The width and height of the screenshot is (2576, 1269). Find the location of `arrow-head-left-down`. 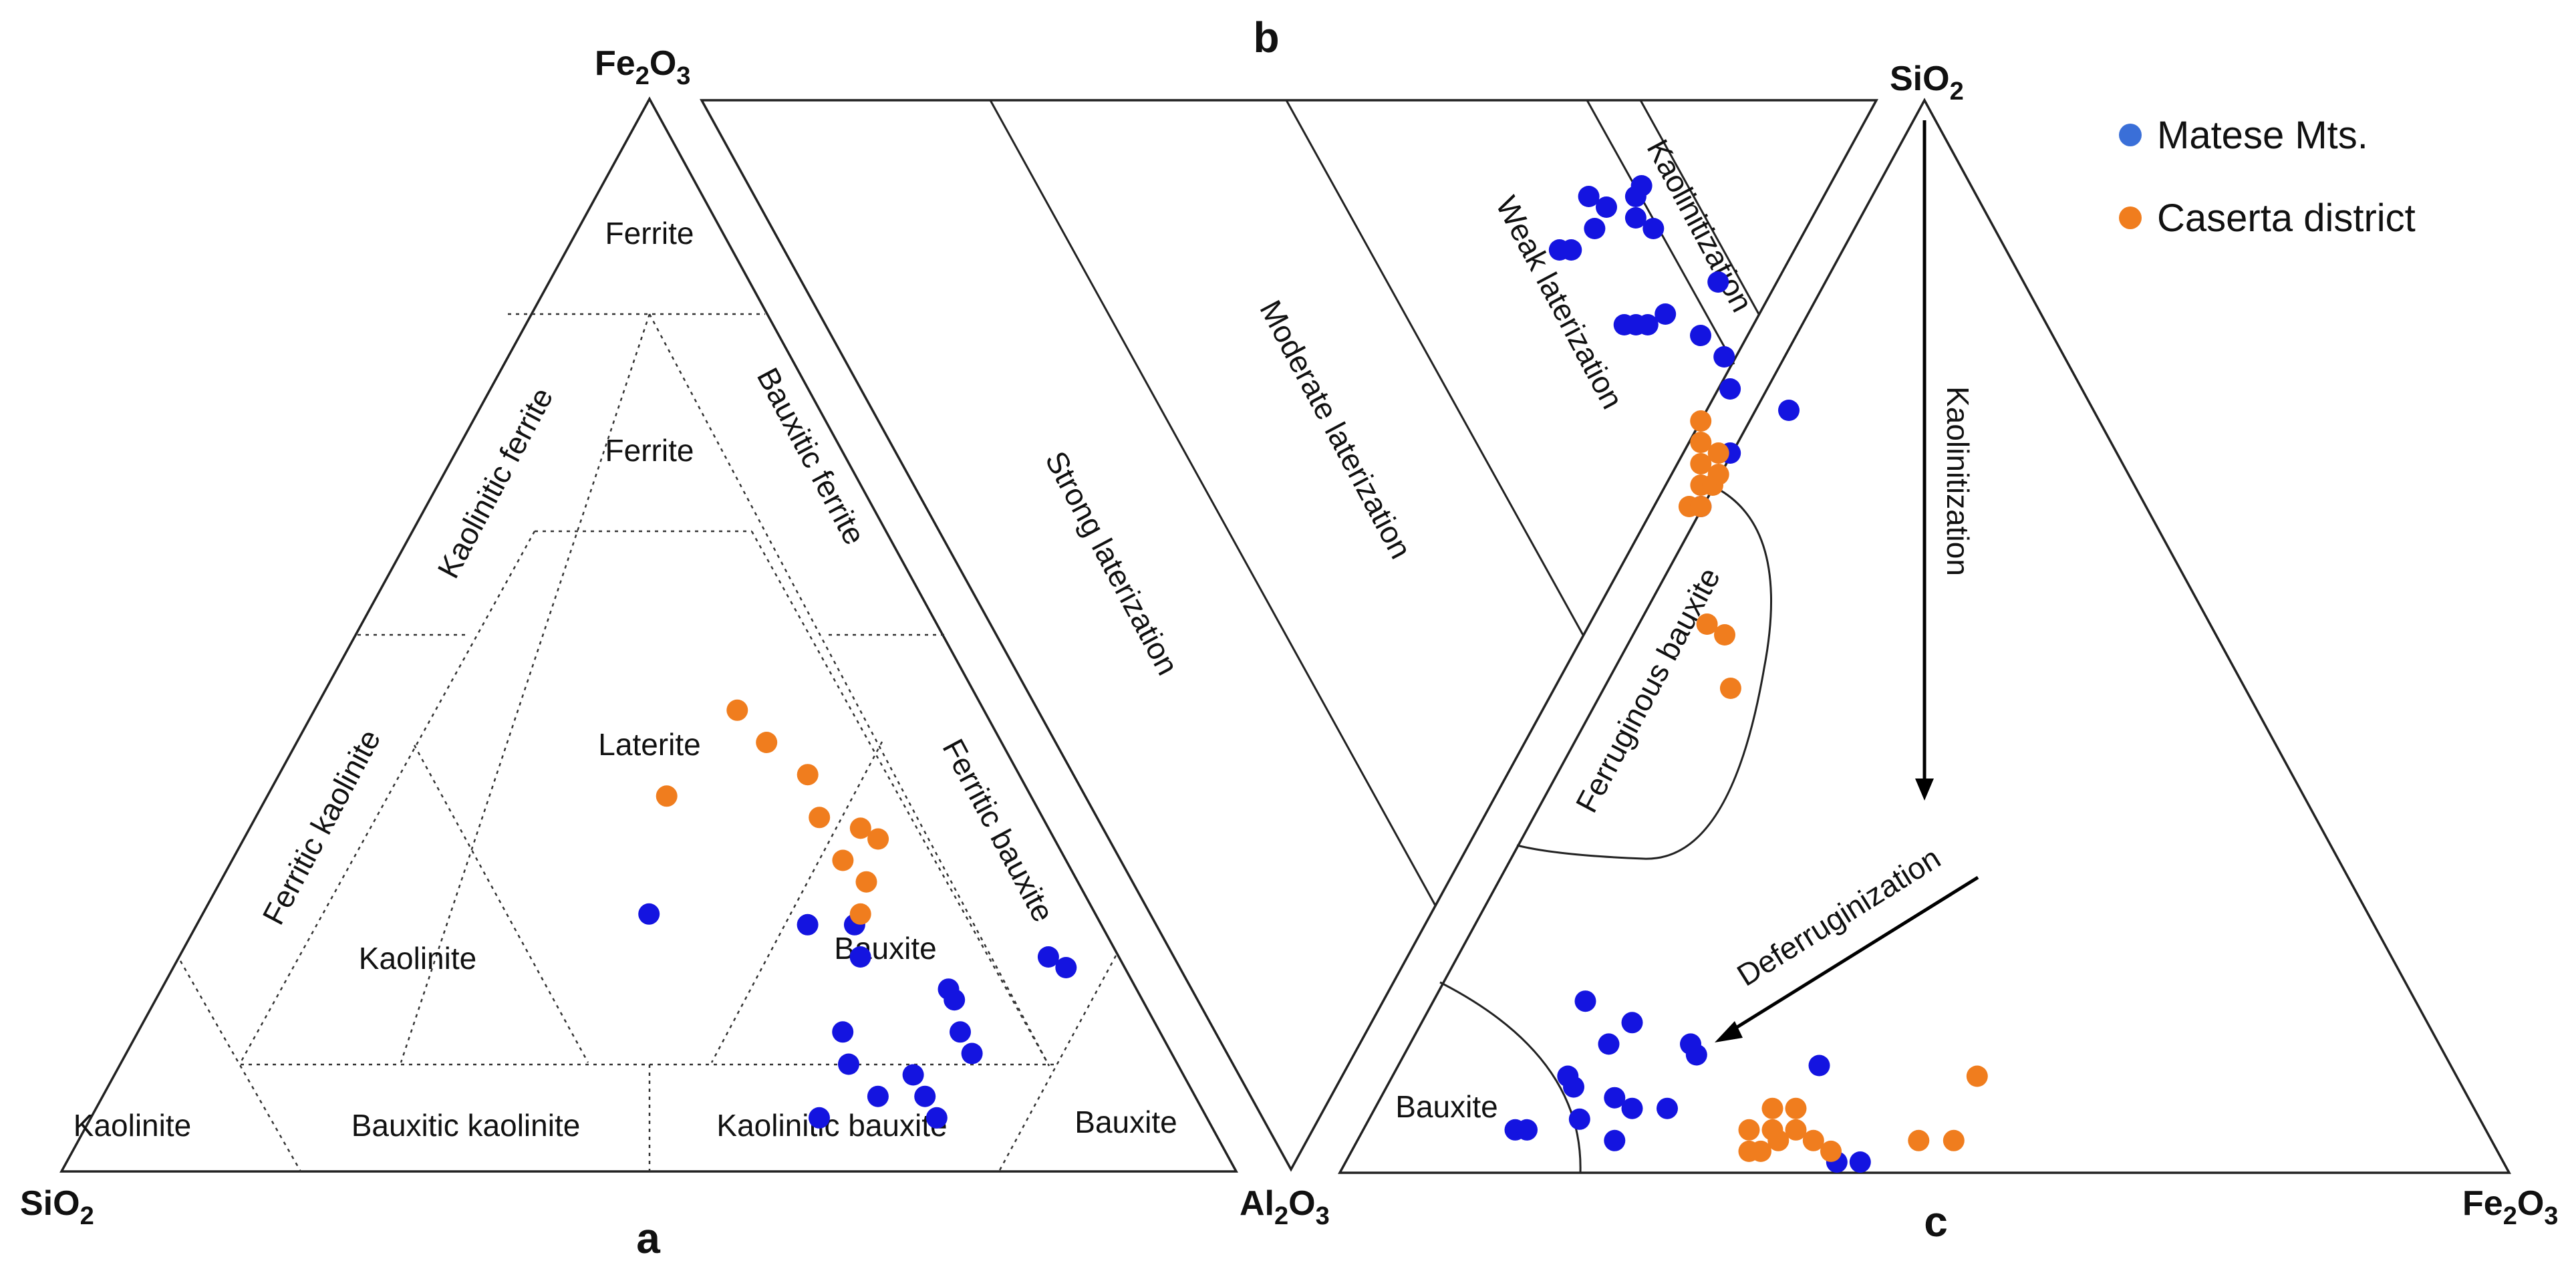

arrow-head-left-down is located at coordinates (1729, 1031).